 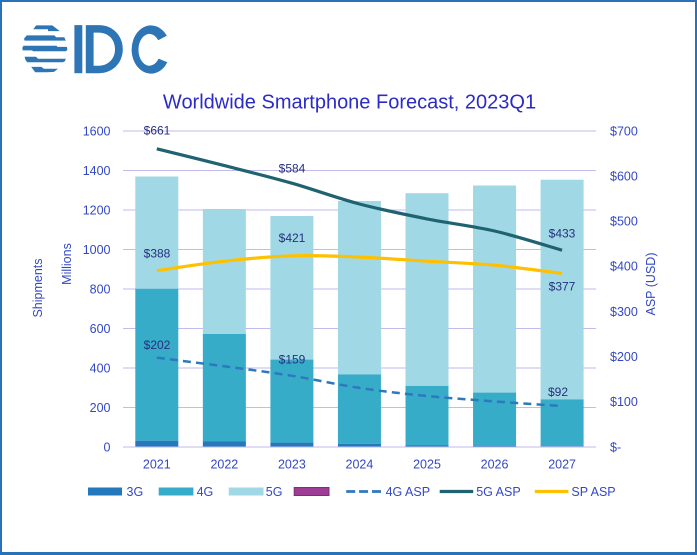 I want to click on svg-text: Shipments, so click(x=38, y=287).